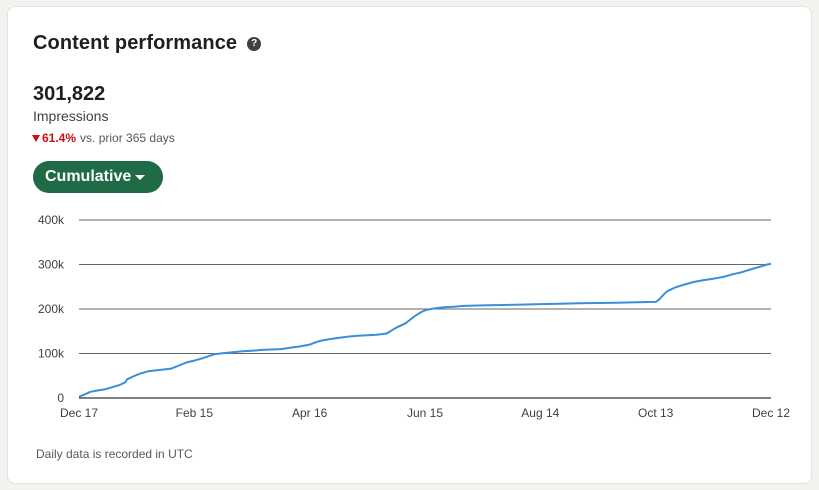 This screenshot has height=490, width=819. What do you see at coordinates (540, 413) in the screenshot?
I see `x-tick-label: Aug 14` at bounding box center [540, 413].